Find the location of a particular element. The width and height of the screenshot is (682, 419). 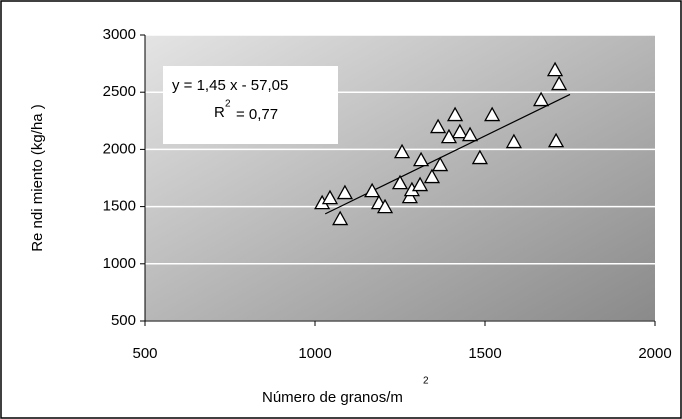

annotation: y = 1,45 x - 57,05 R 2 = 0,77 is located at coordinates (250, 105).